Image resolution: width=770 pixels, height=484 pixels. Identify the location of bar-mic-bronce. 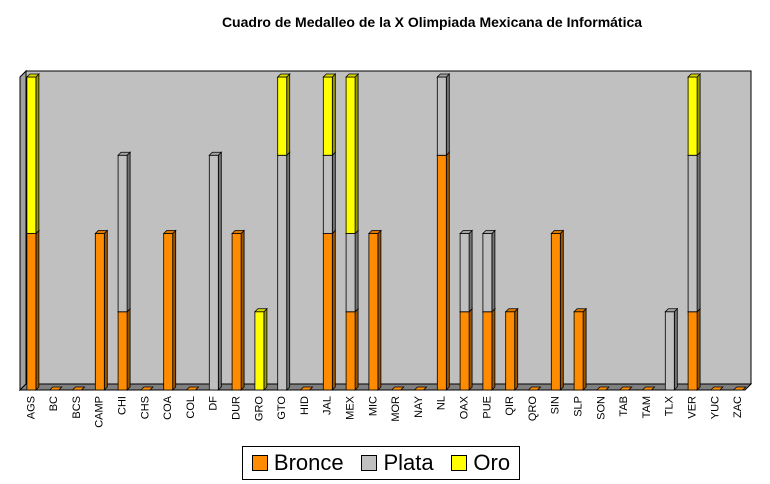
(374, 310).